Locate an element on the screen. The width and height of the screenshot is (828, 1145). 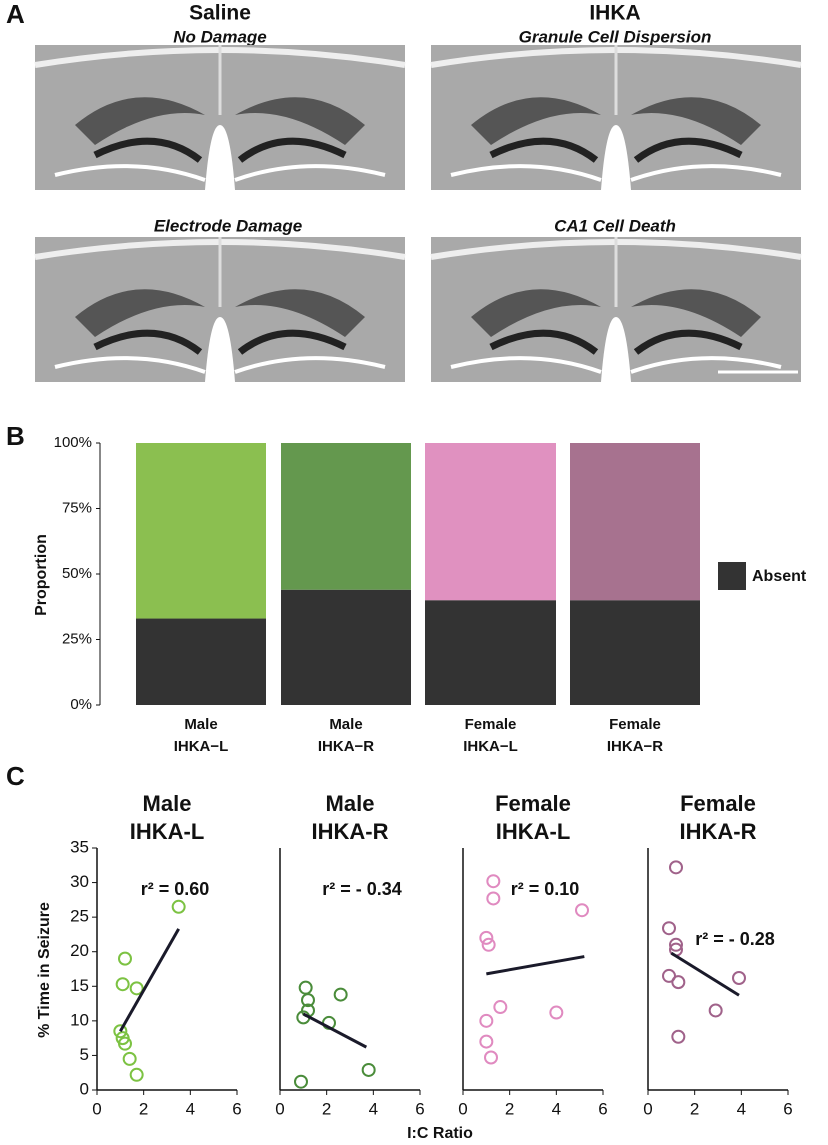
x-tick-label: Male IHKA−L is located at coordinates (201, 735).